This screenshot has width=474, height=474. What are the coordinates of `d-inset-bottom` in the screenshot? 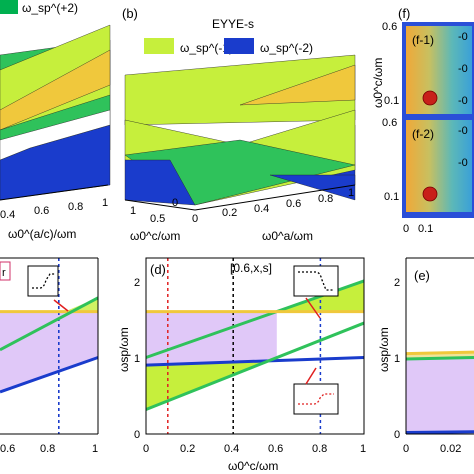 It's located at (316, 399).